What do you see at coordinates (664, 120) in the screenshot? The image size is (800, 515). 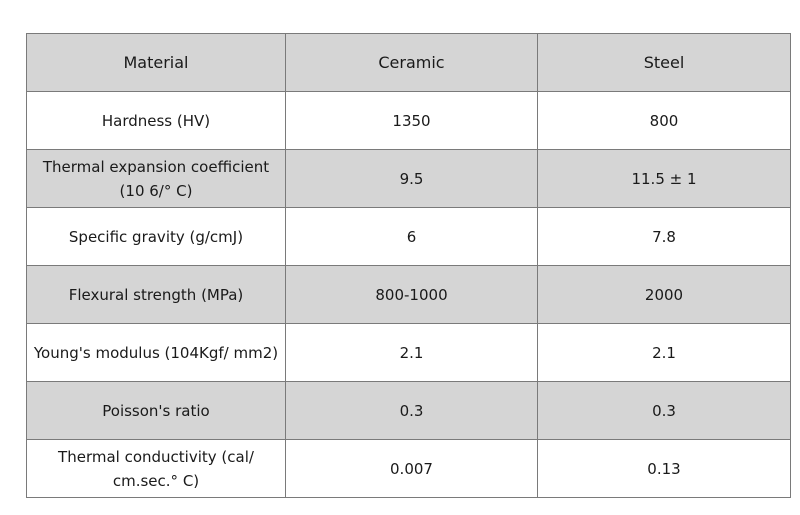 I see `steel-value-cell: 800` at bounding box center [664, 120].